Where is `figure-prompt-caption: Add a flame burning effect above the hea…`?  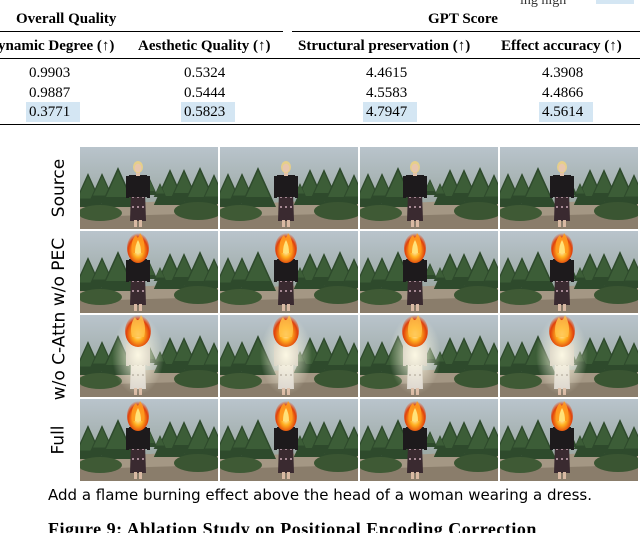 figure-prompt-caption: Add a flame burning effect above the hea… is located at coordinates (320, 495).